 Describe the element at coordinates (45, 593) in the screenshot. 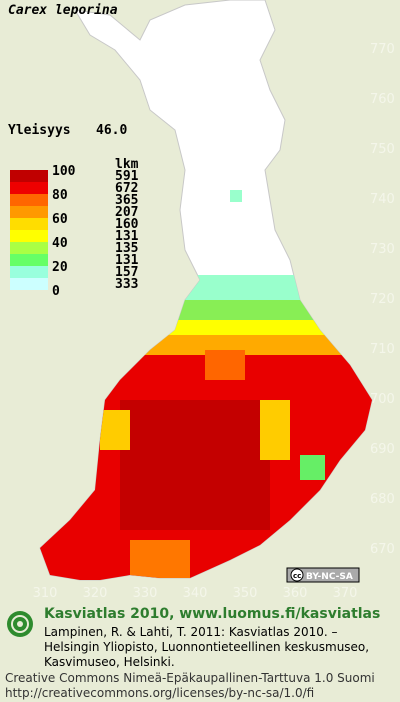

I see `x-grid-label: 310` at that location.